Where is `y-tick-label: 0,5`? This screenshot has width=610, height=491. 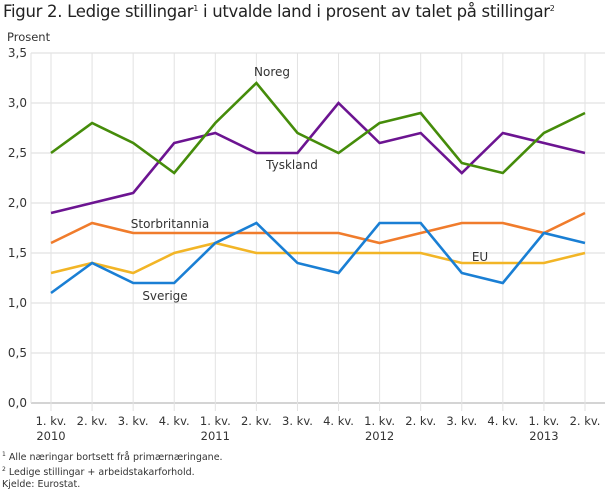
y-tick-label: 0,5 is located at coordinates (17, 353).